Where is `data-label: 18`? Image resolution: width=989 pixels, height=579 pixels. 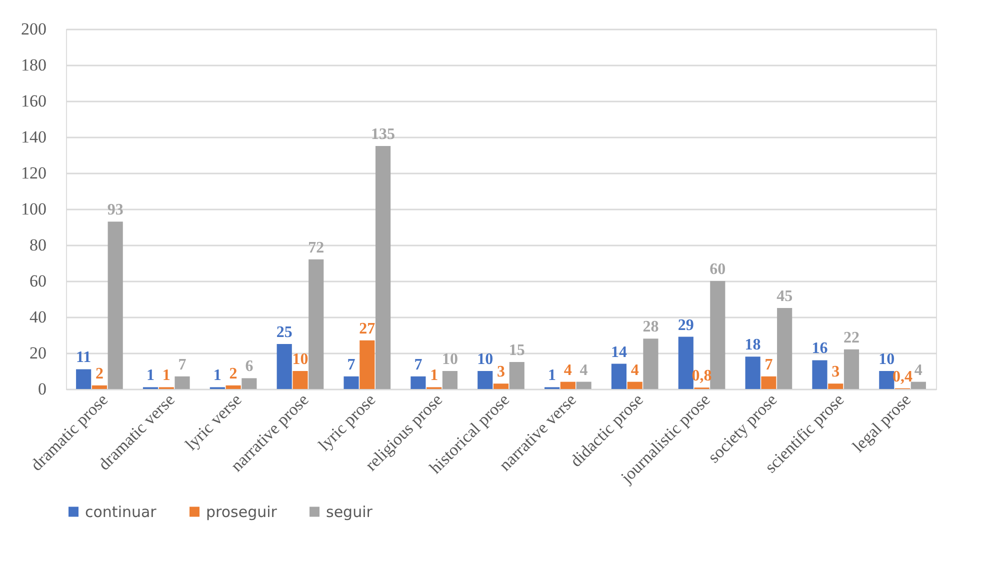 data-label: 18 is located at coordinates (752, 345).